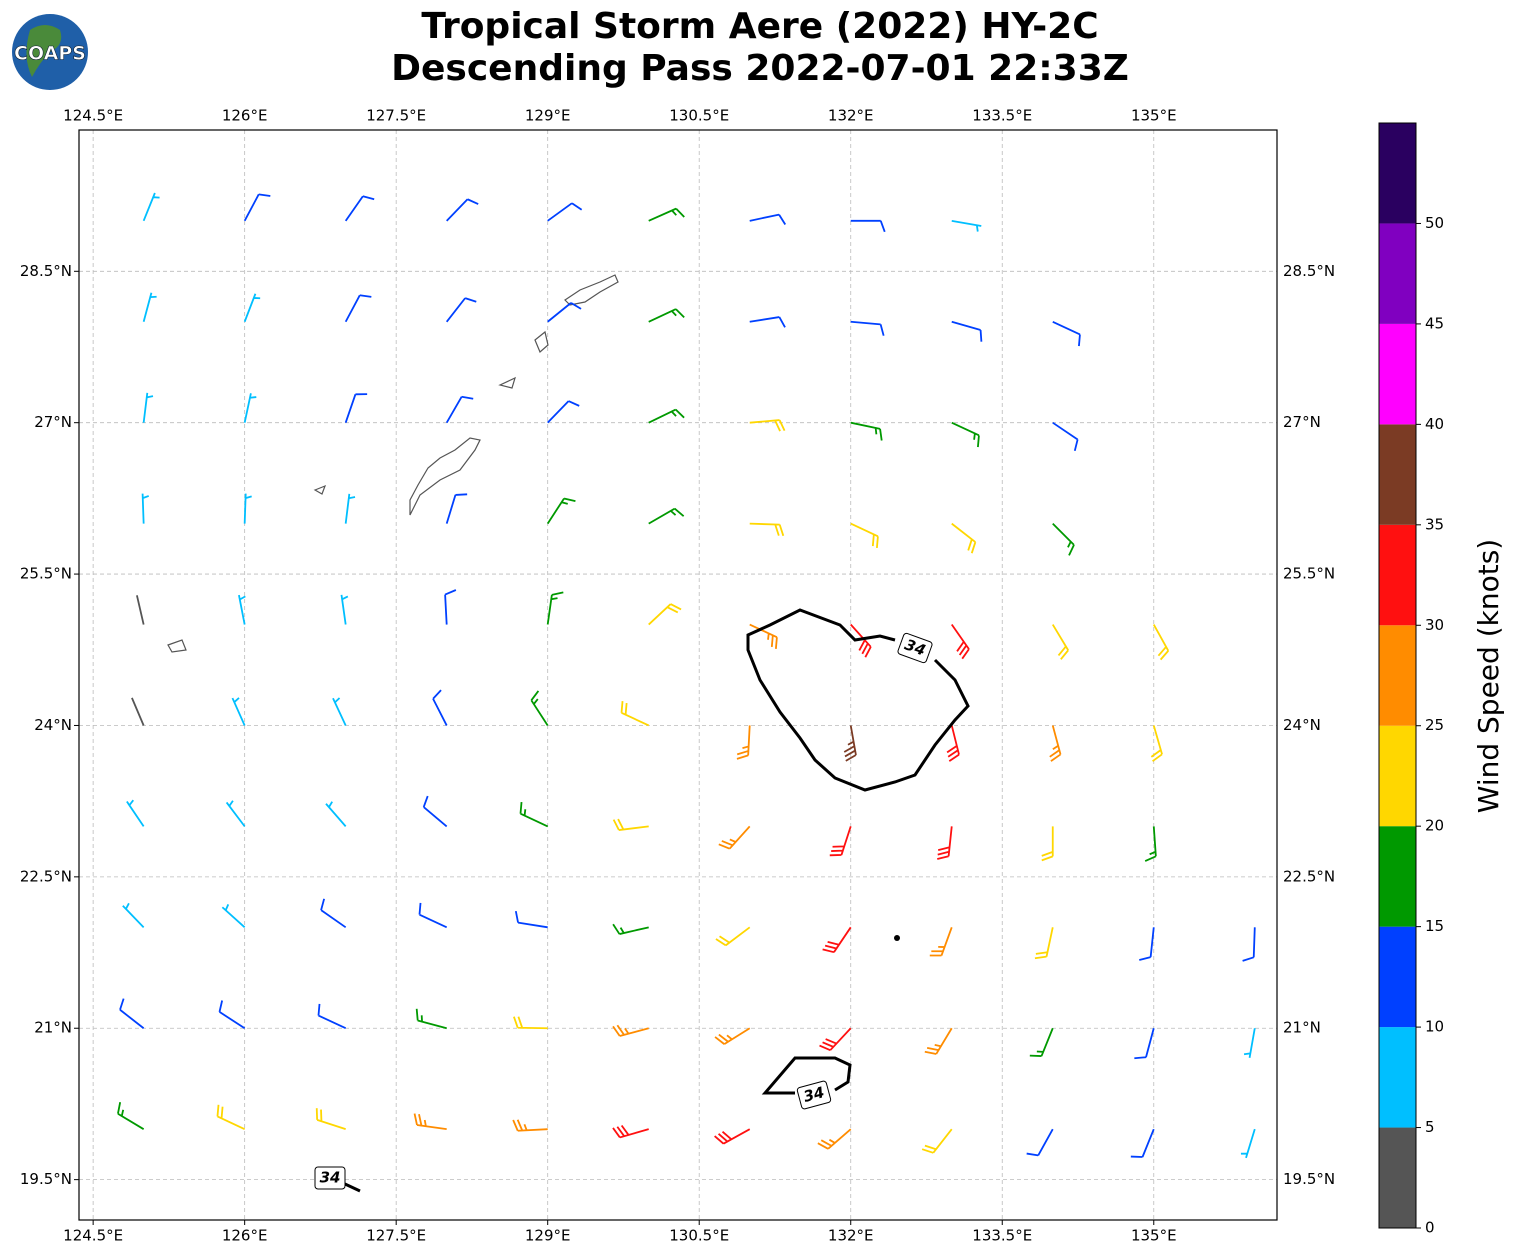 This screenshot has width=1516, height=1257. Describe the element at coordinates (1434, 424) in the screenshot. I see `colorbar-tick-label: 40` at that location.